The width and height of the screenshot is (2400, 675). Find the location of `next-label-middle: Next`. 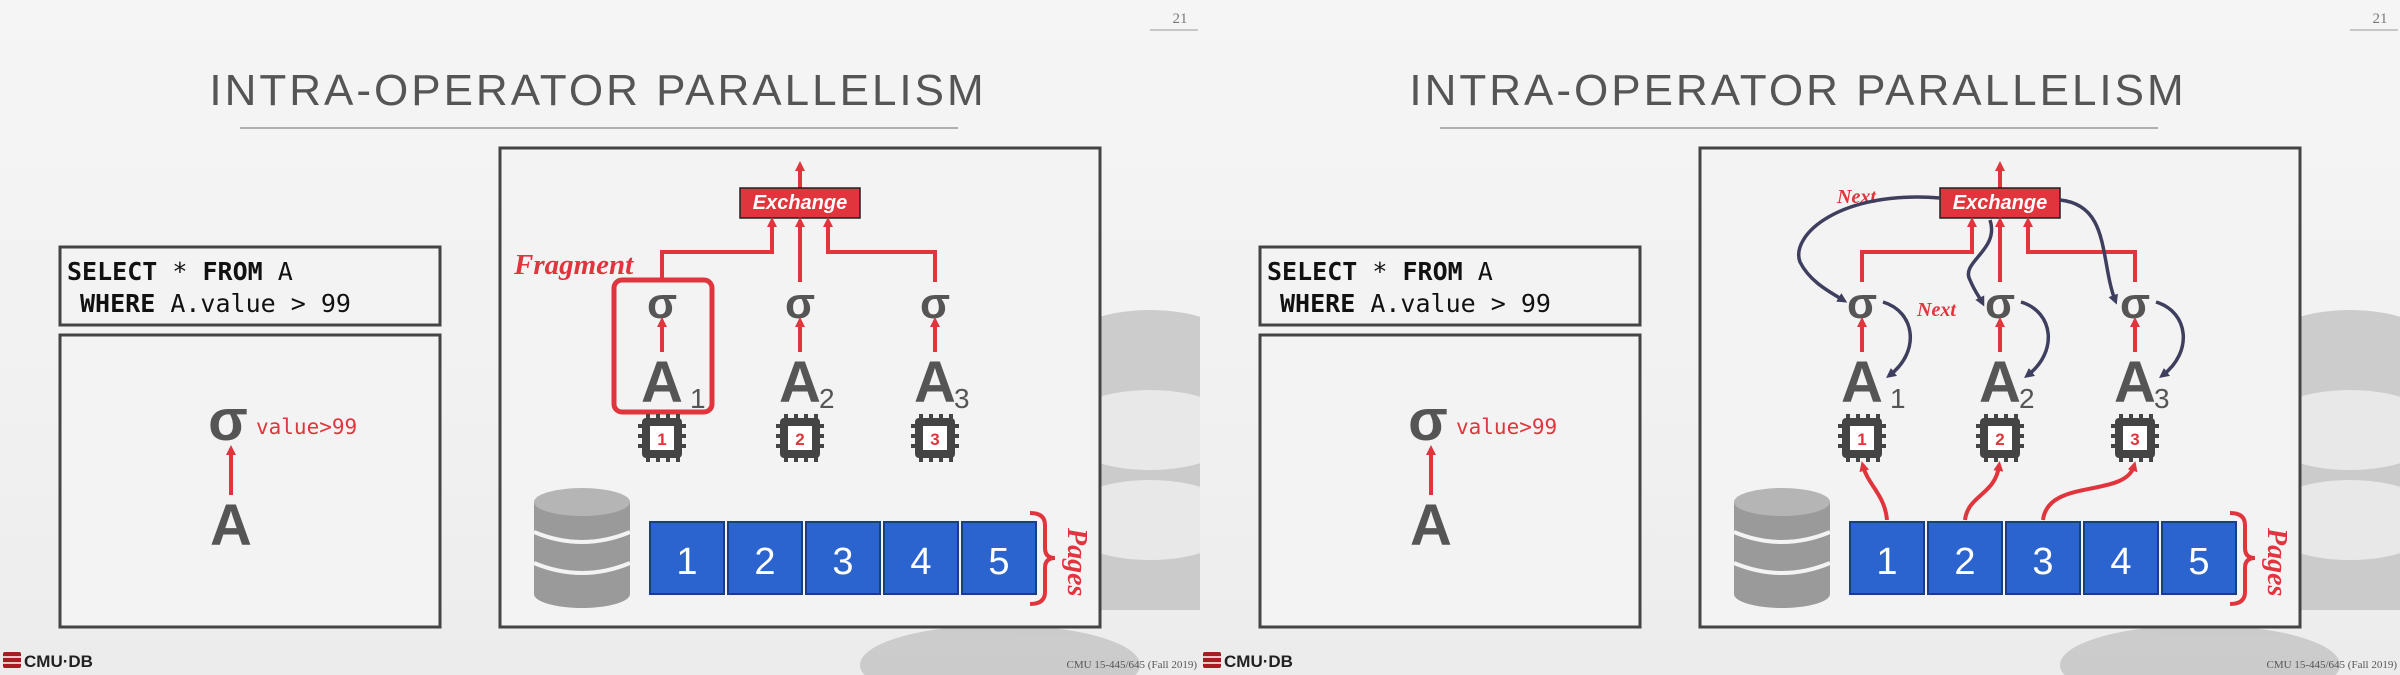

next-label-middle: Next is located at coordinates (1936, 310).